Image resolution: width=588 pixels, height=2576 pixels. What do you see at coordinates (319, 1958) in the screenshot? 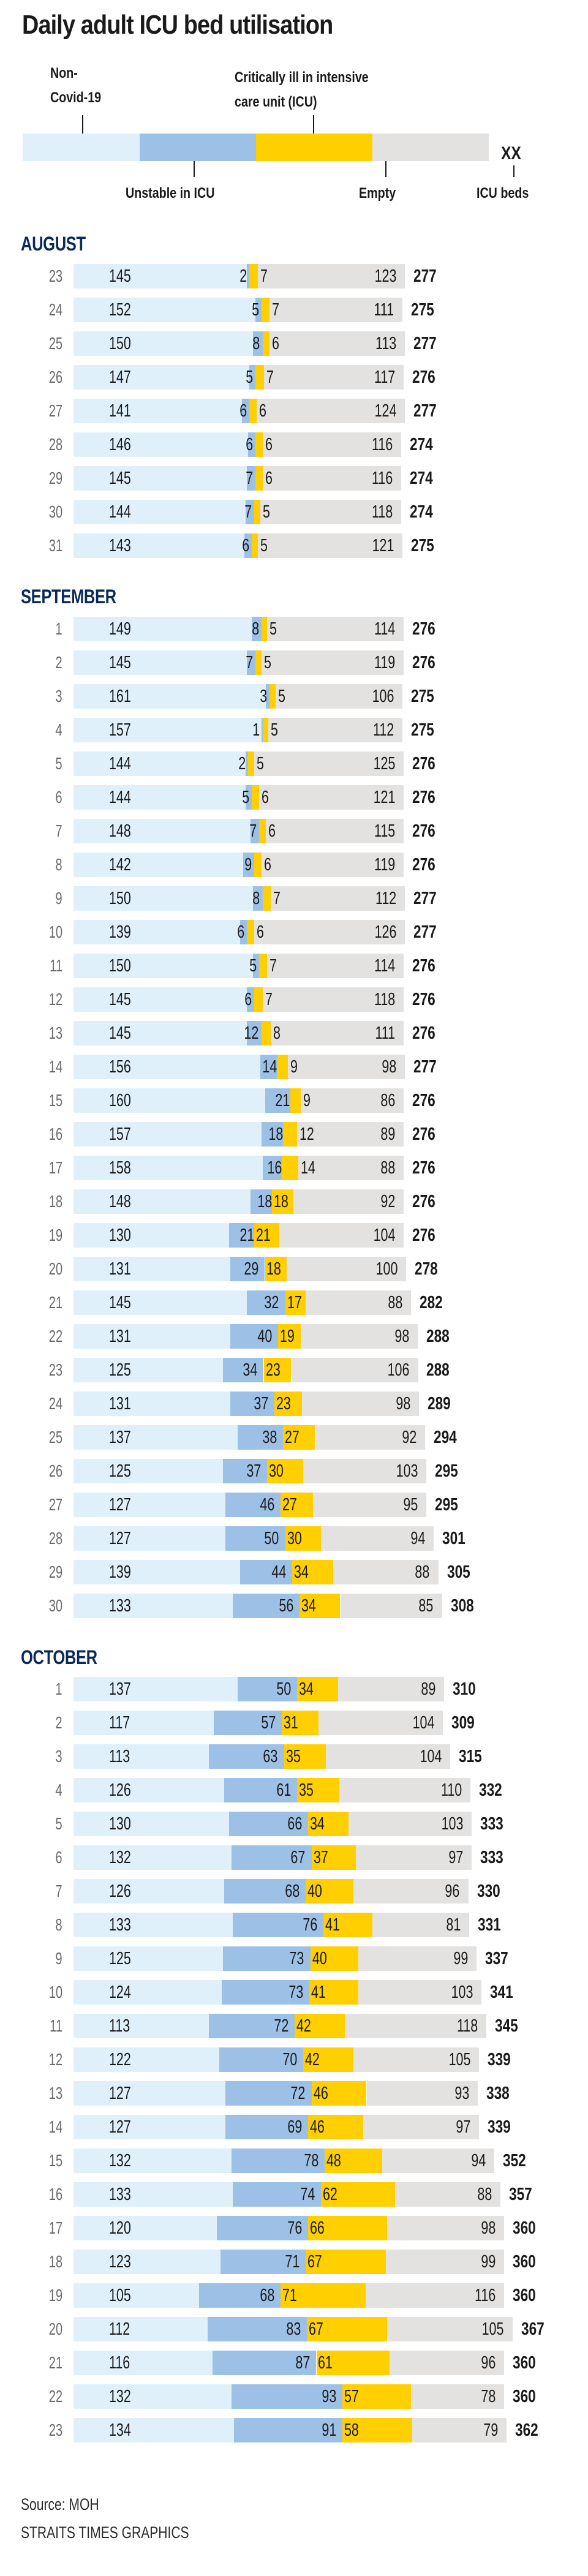
I see `value-label-critical: 40` at bounding box center [319, 1958].